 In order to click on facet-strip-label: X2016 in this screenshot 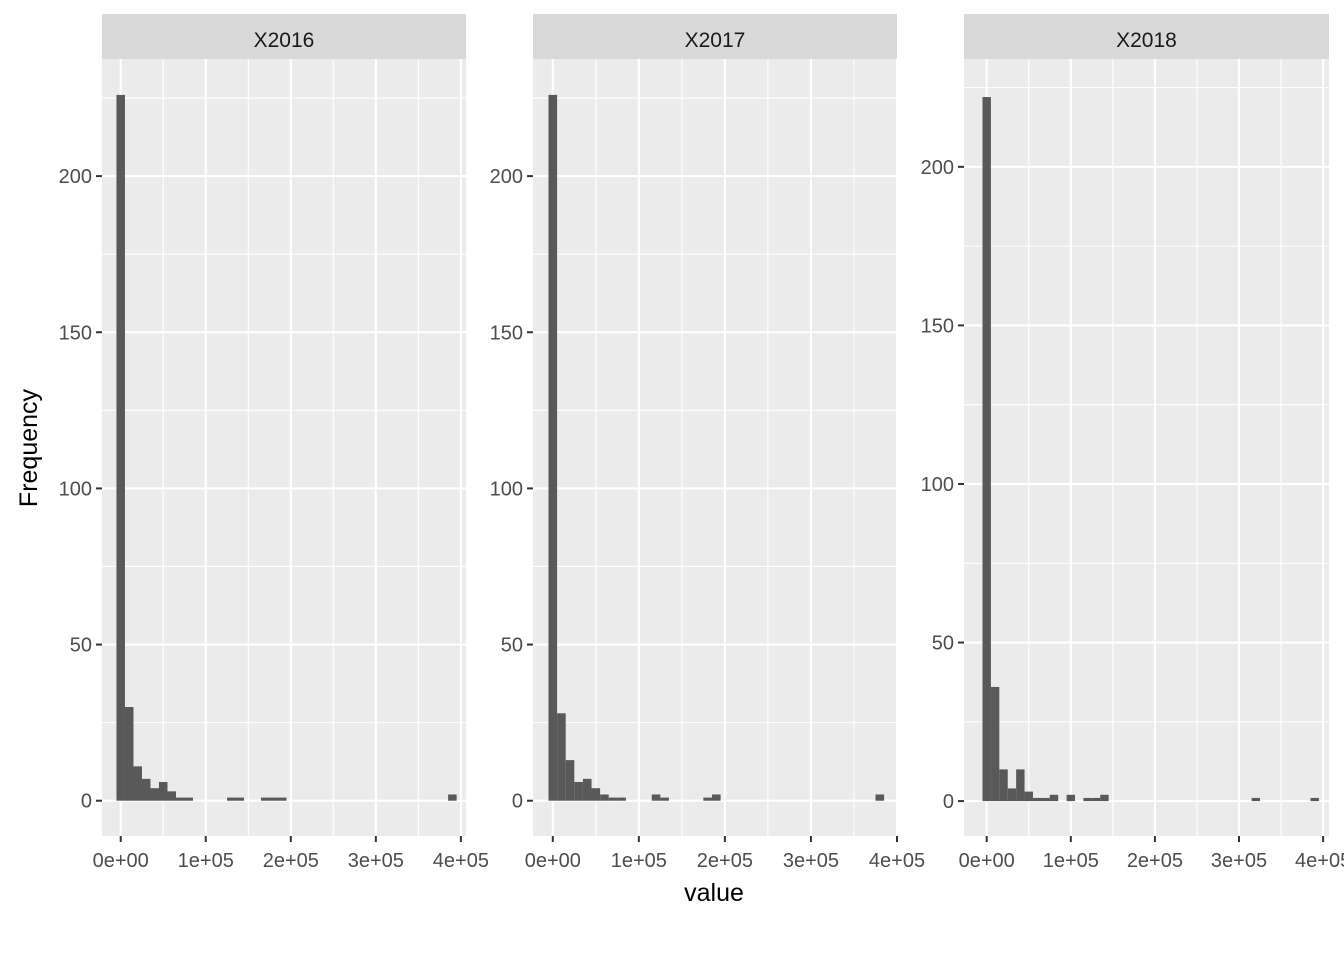, I will do `click(284, 40)`.